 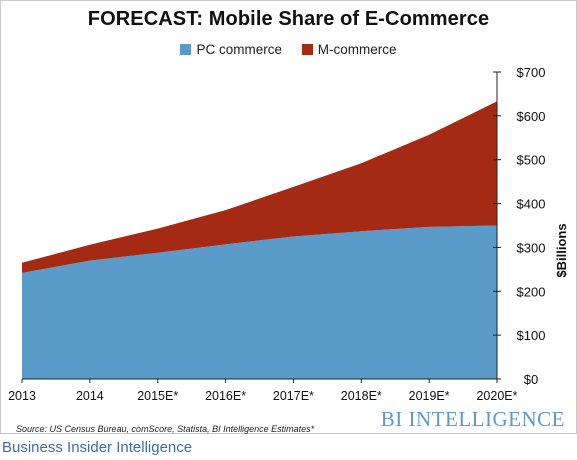 What do you see at coordinates (293, 396) in the screenshot?
I see `x-tick-label: 2017E*` at bounding box center [293, 396].